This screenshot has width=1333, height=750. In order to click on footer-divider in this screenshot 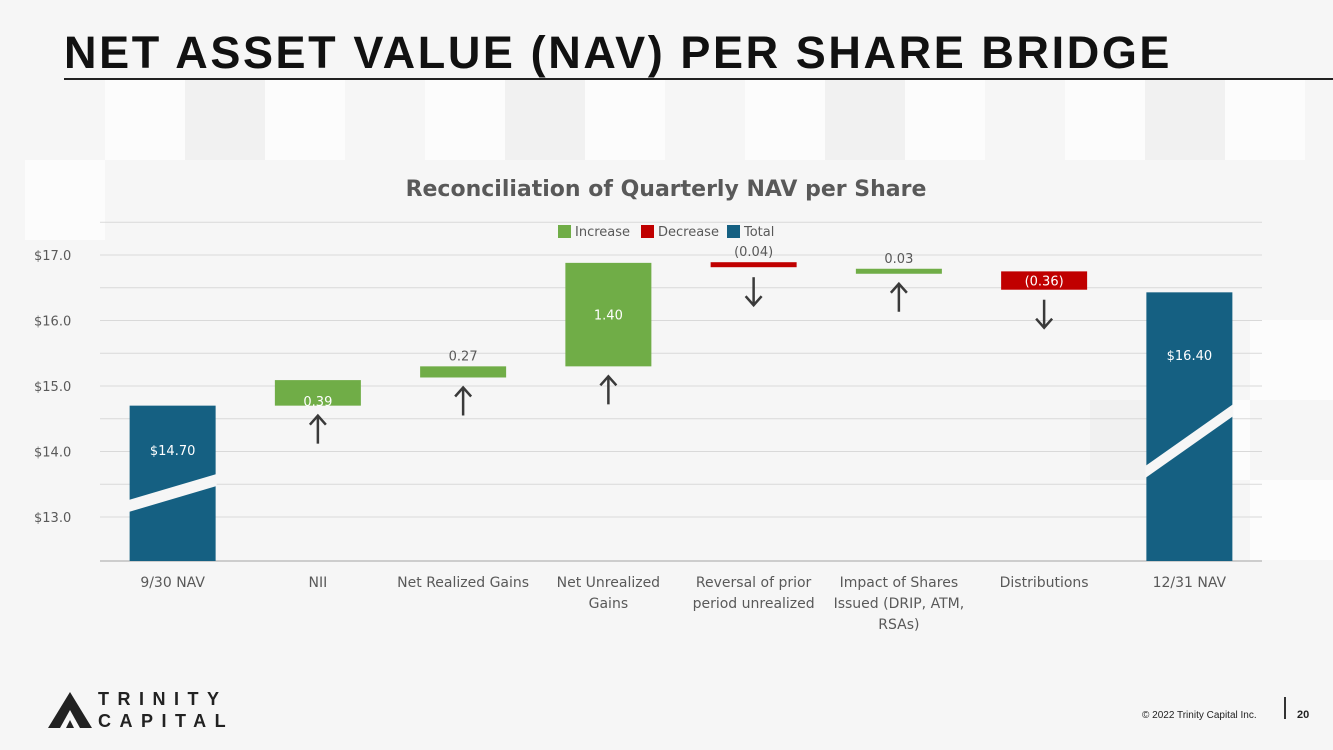, I will do `click(1285, 708)`.